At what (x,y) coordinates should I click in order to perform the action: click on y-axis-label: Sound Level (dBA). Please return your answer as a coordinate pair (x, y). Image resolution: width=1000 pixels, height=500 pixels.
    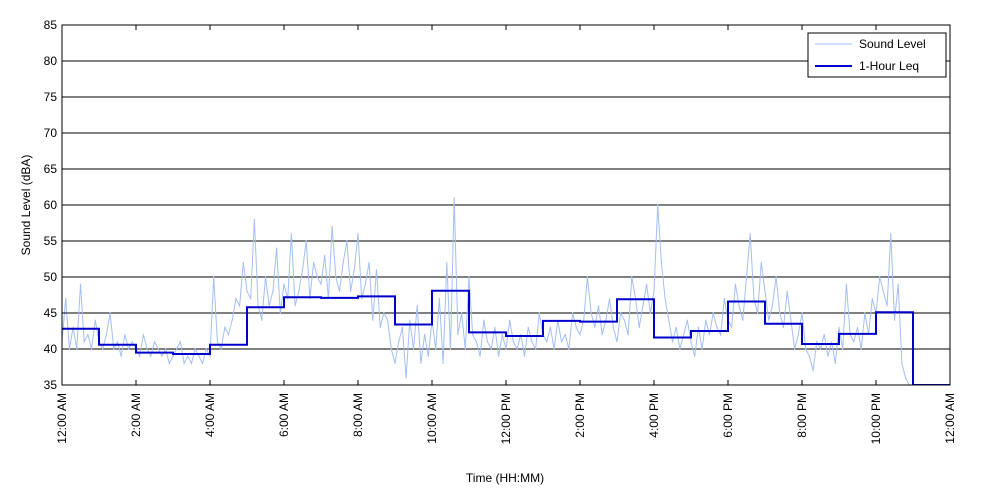
    Looking at the image, I should click on (26, 205).